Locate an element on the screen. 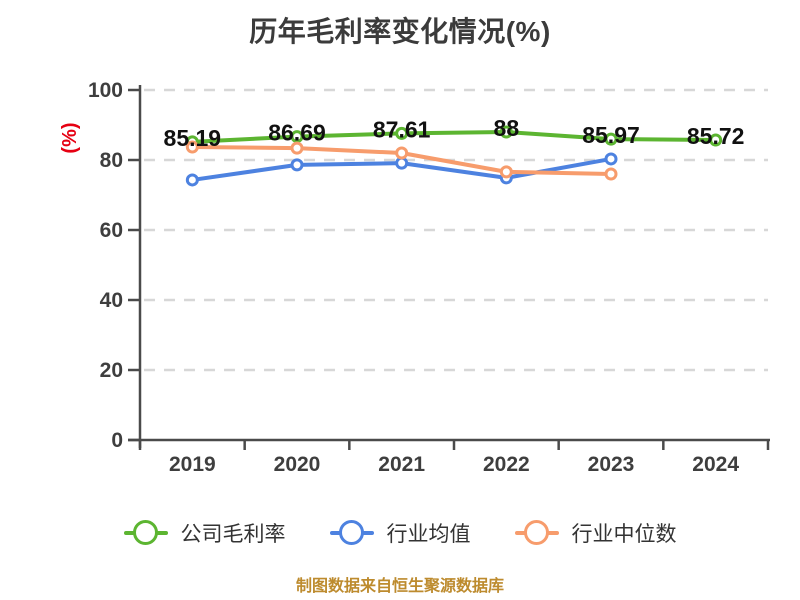 This screenshot has height=600, width=800. svg-text: 2020 is located at coordinates (297, 464).